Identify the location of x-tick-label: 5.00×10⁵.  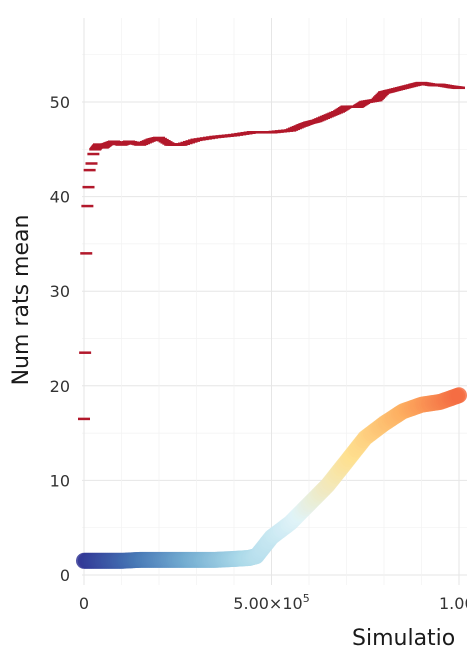
(271, 602).